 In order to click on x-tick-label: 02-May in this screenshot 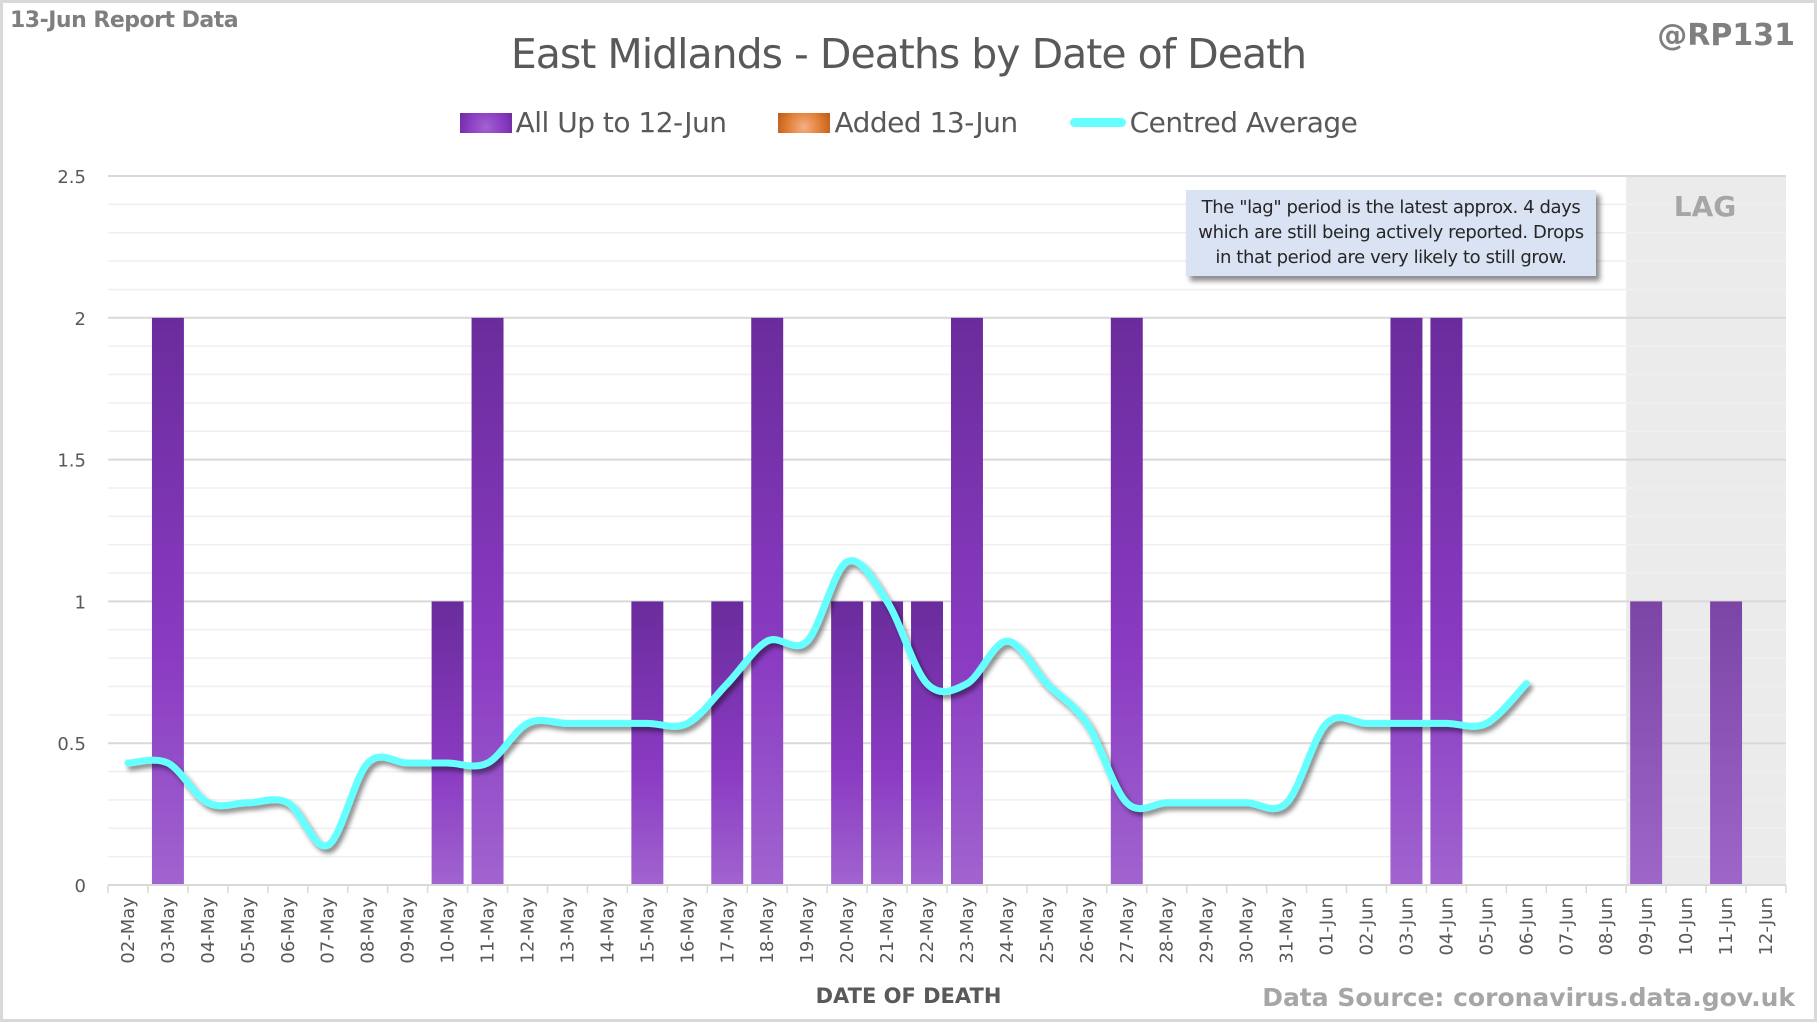, I will do `click(128, 930)`.